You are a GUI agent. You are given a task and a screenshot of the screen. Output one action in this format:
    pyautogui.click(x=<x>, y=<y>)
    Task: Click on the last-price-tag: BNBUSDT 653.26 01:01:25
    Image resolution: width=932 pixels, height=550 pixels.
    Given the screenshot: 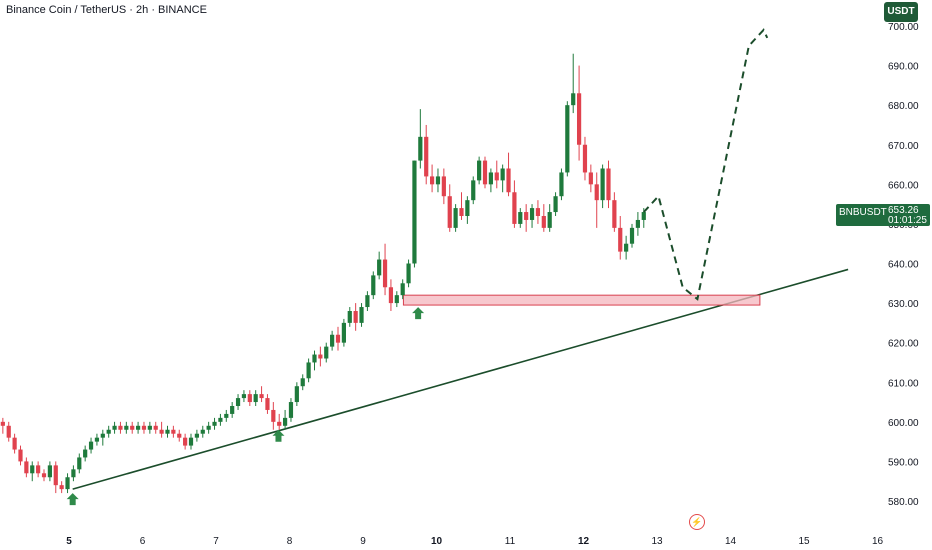 What is the action you would take?
    pyautogui.click(x=883, y=215)
    